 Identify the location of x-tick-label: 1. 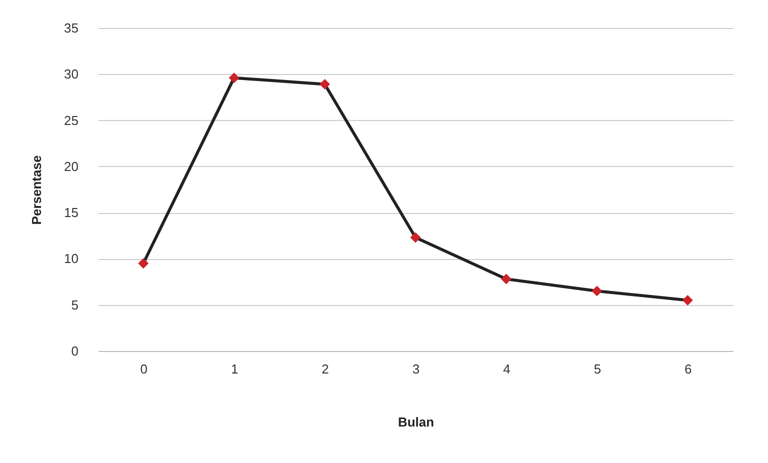
(234, 369).